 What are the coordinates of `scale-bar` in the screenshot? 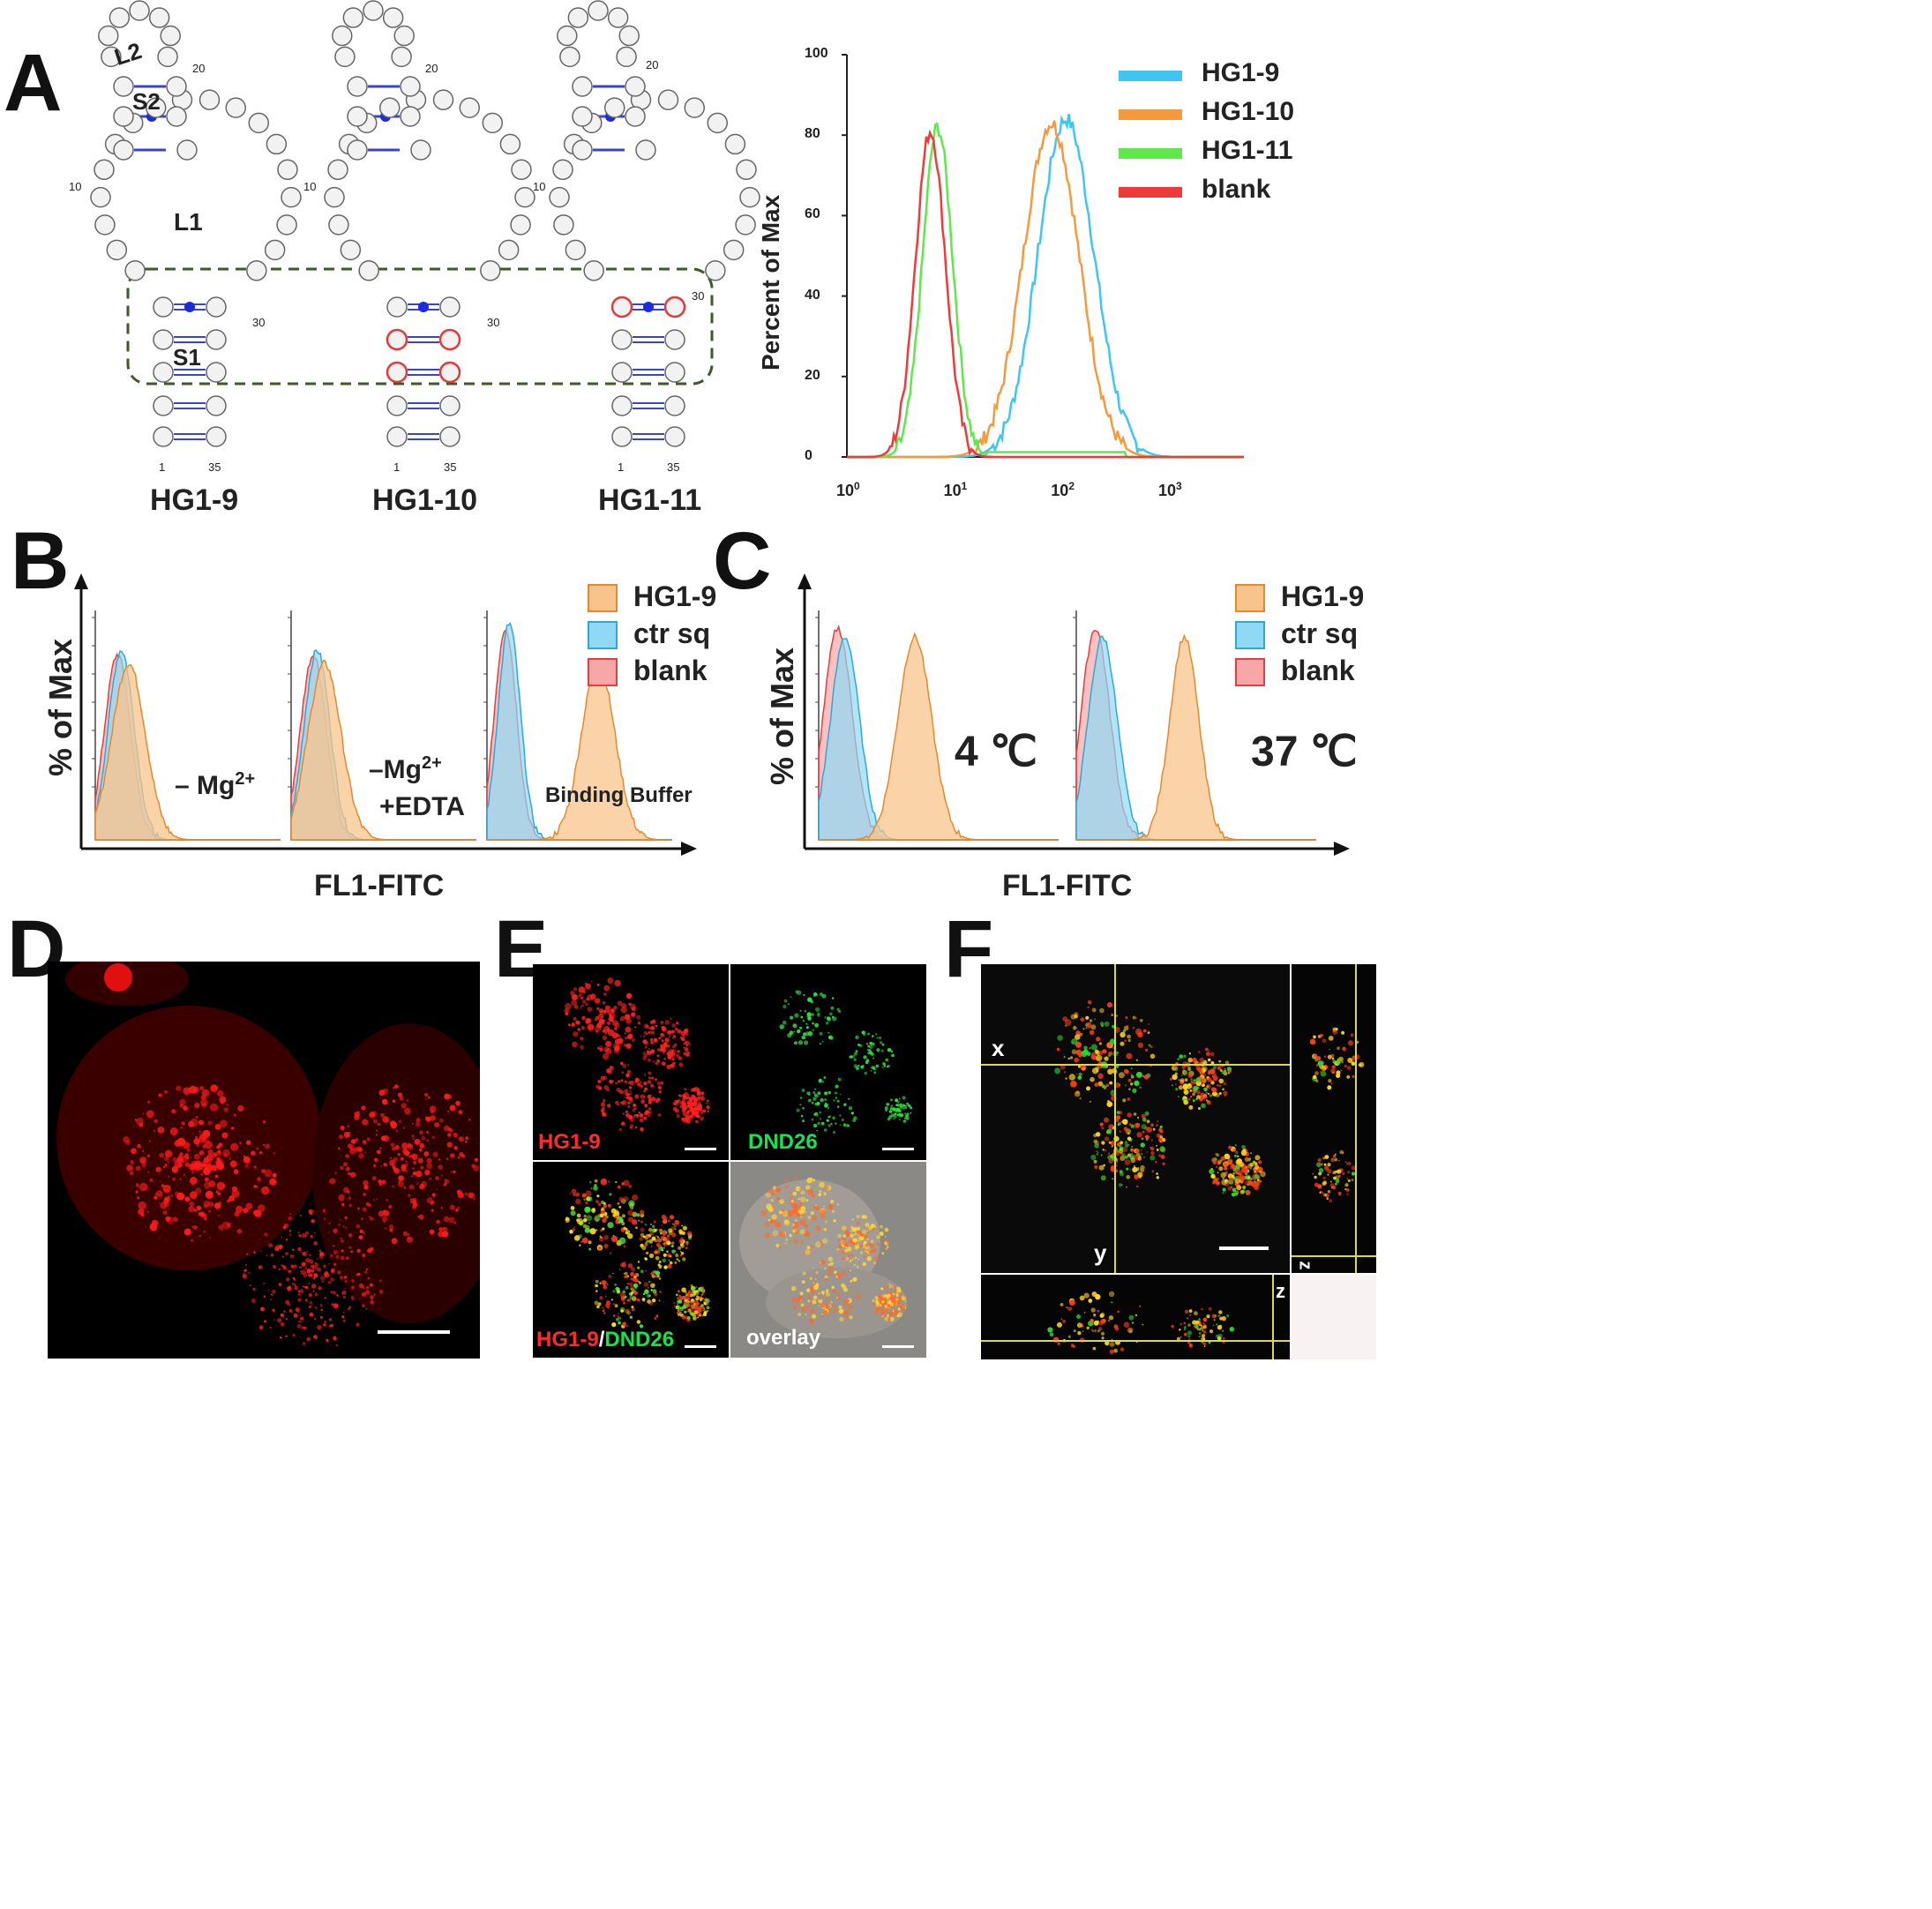 It's located at (898, 1149).